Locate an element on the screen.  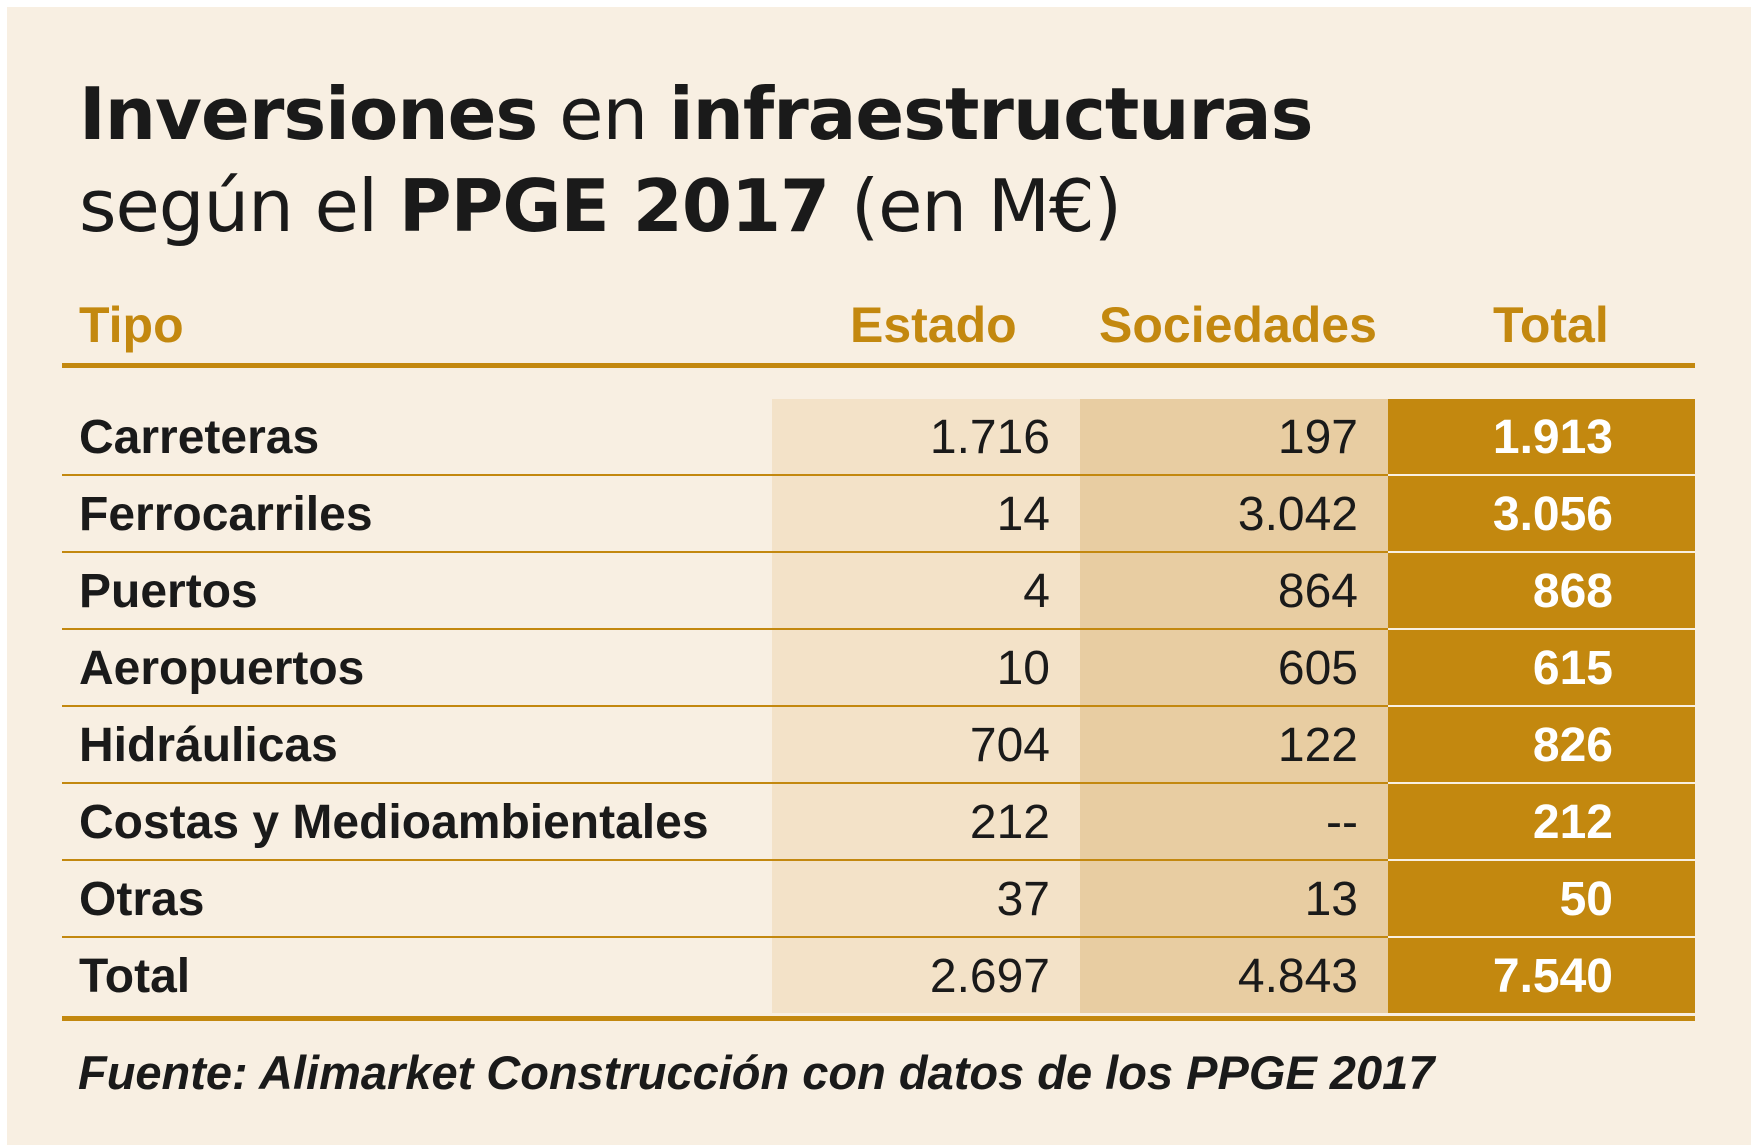
cell-sociedades: 864 is located at coordinates (1234, 590).